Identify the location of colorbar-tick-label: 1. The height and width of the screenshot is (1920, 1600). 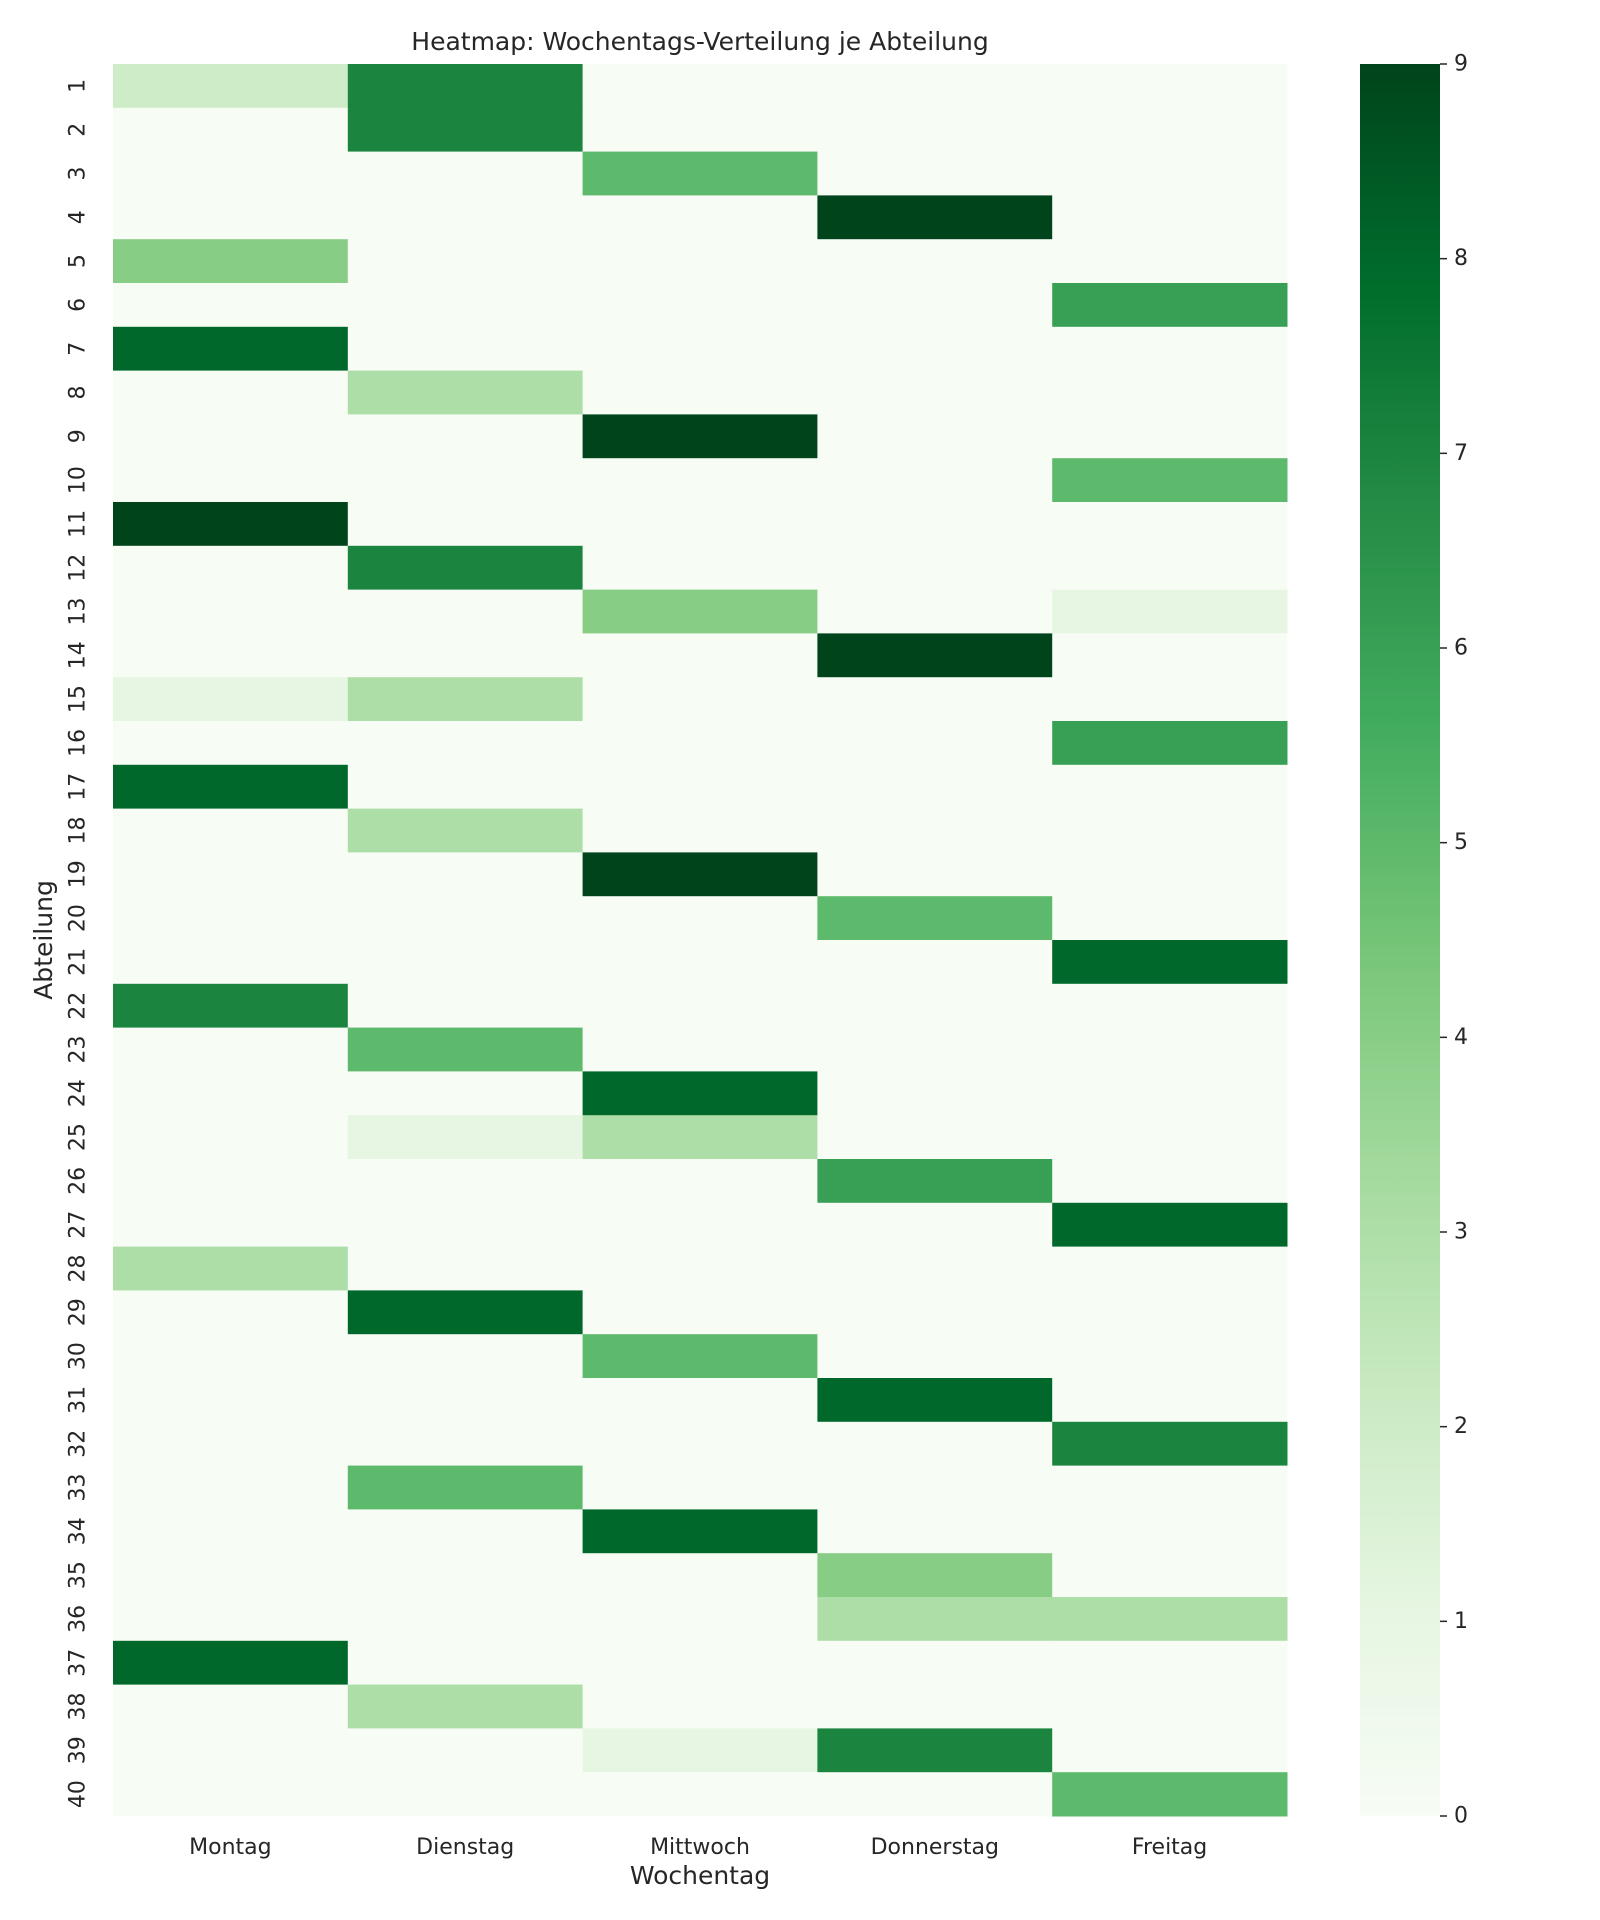
(1461, 1621).